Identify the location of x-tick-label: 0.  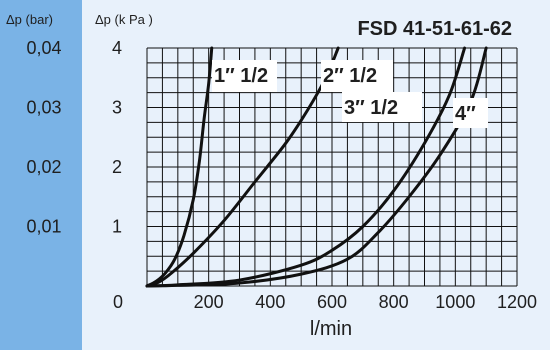
(118, 302).